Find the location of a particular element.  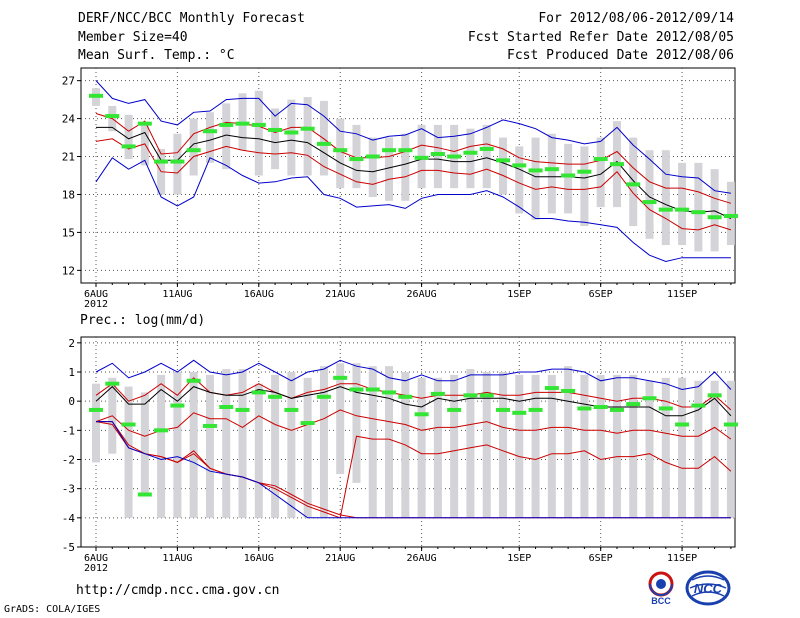

temp-line-spread_low is located at coordinates (413, 184).